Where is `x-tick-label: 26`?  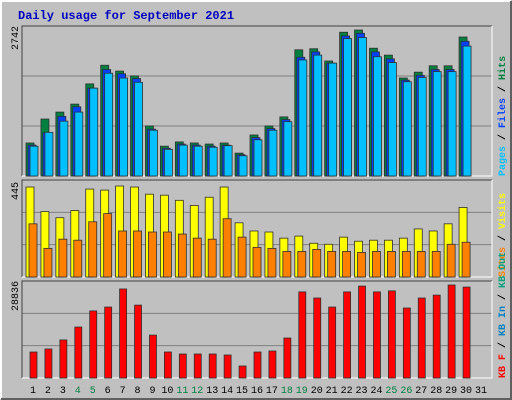
x-tick-label: 26 is located at coordinates (406, 391).